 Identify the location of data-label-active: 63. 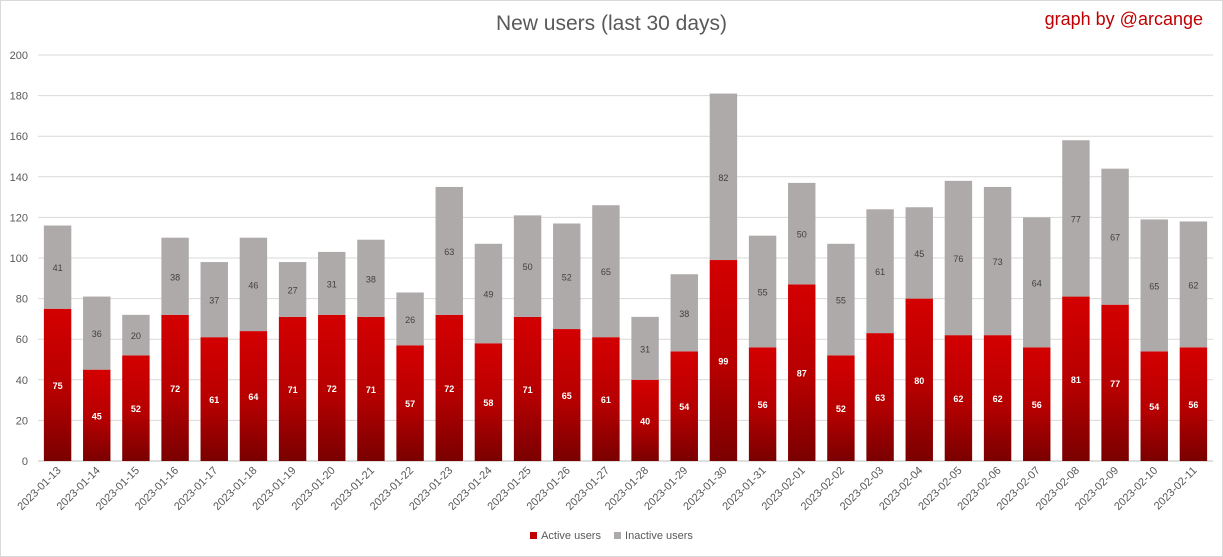
(880, 398).